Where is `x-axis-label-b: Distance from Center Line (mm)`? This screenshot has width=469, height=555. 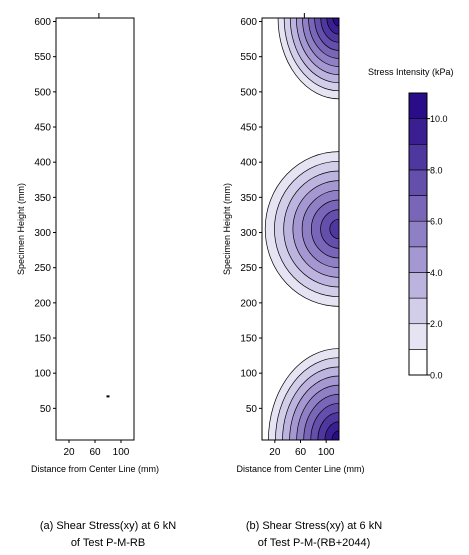
x-axis-label-b: Distance from Center Line (mm) is located at coordinates (300, 469).